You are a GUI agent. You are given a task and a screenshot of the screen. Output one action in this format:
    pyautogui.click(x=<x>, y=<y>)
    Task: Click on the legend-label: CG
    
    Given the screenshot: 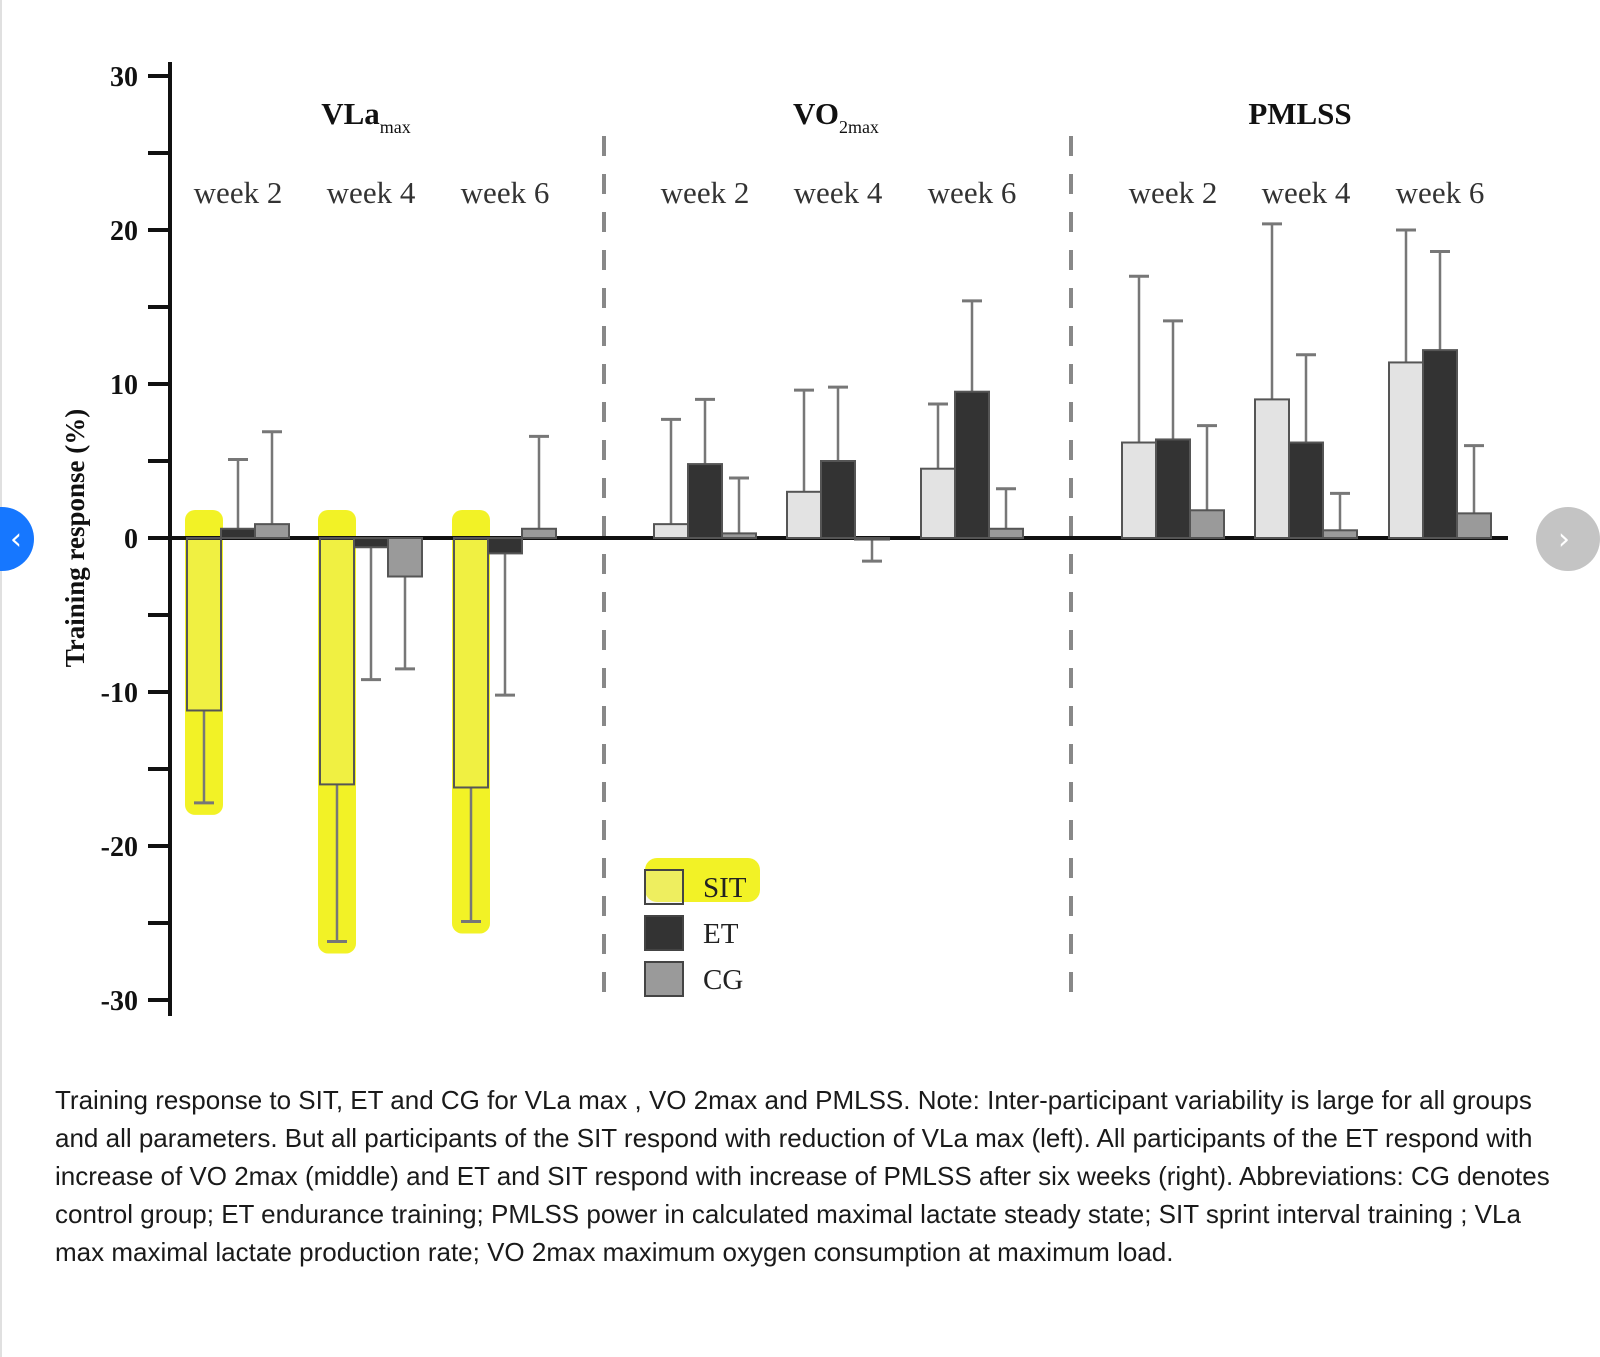 What is the action you would take?
    pyautogui.click(x=723, y=980)
    